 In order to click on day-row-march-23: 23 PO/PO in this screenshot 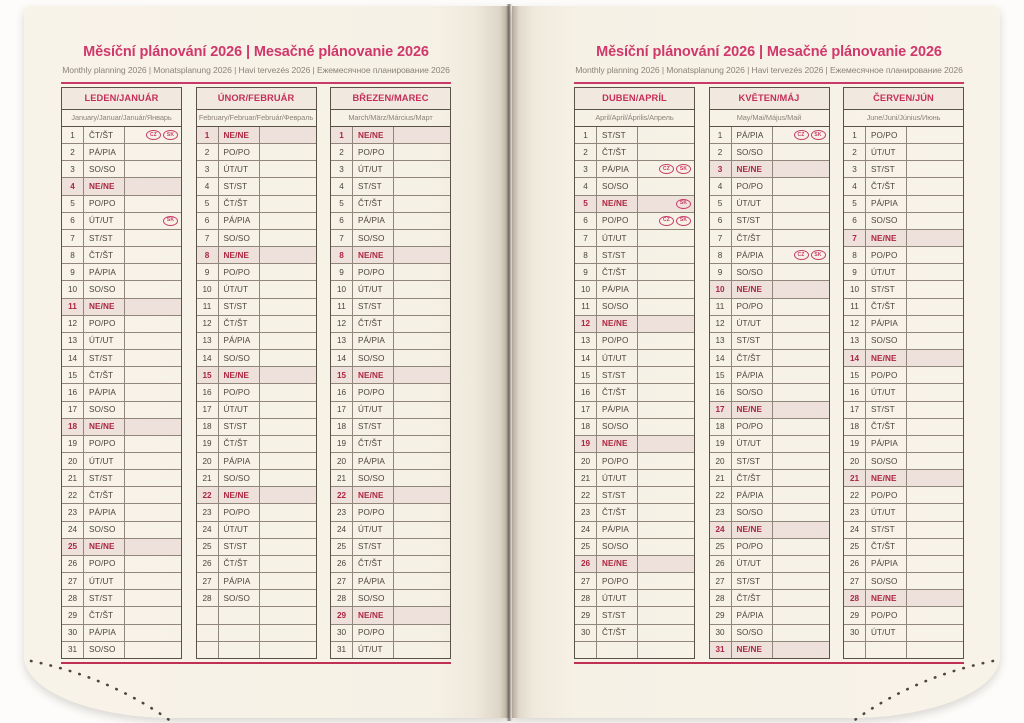, I will do `click(390, 513)`.